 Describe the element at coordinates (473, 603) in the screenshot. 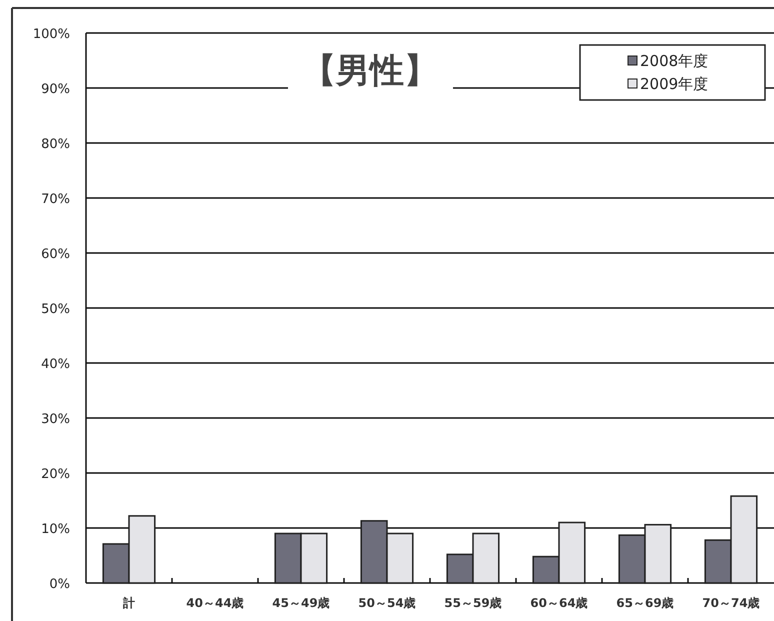

I see `x-tick-label: 55～59歳` at that location.